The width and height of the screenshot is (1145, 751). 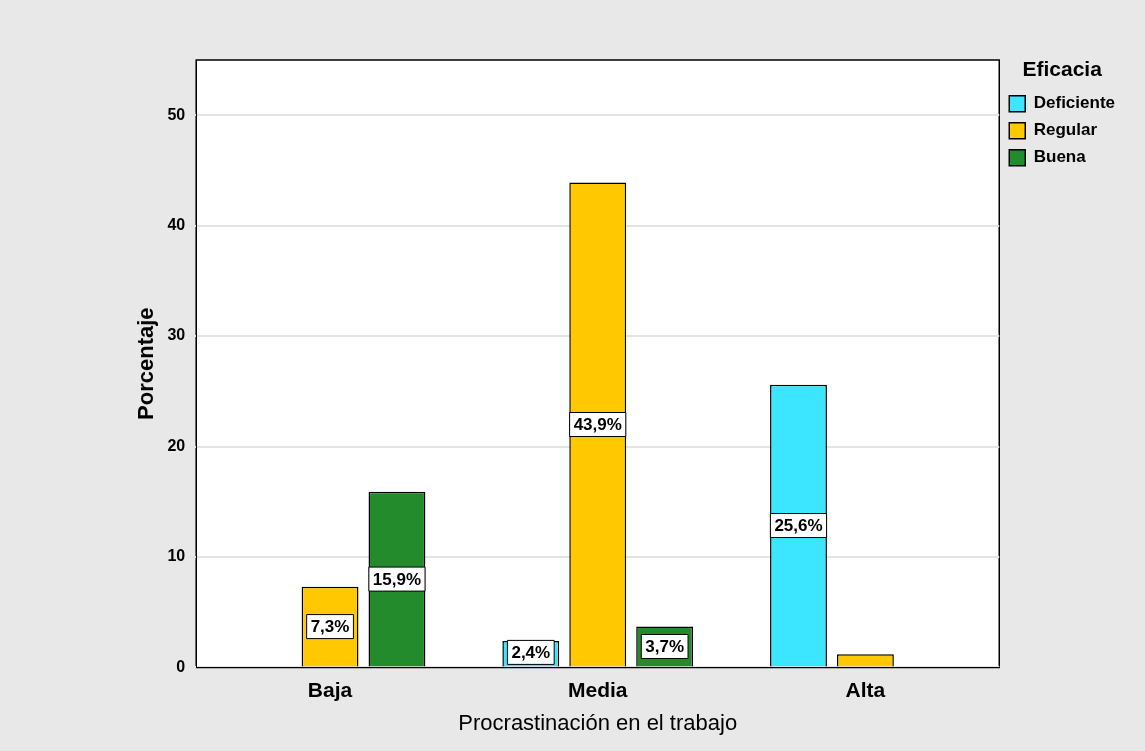 What do you see at coordinates (1060, 157) in the screenshot?
I see `legend-label: Buena` at bounding box center [1060, 157].